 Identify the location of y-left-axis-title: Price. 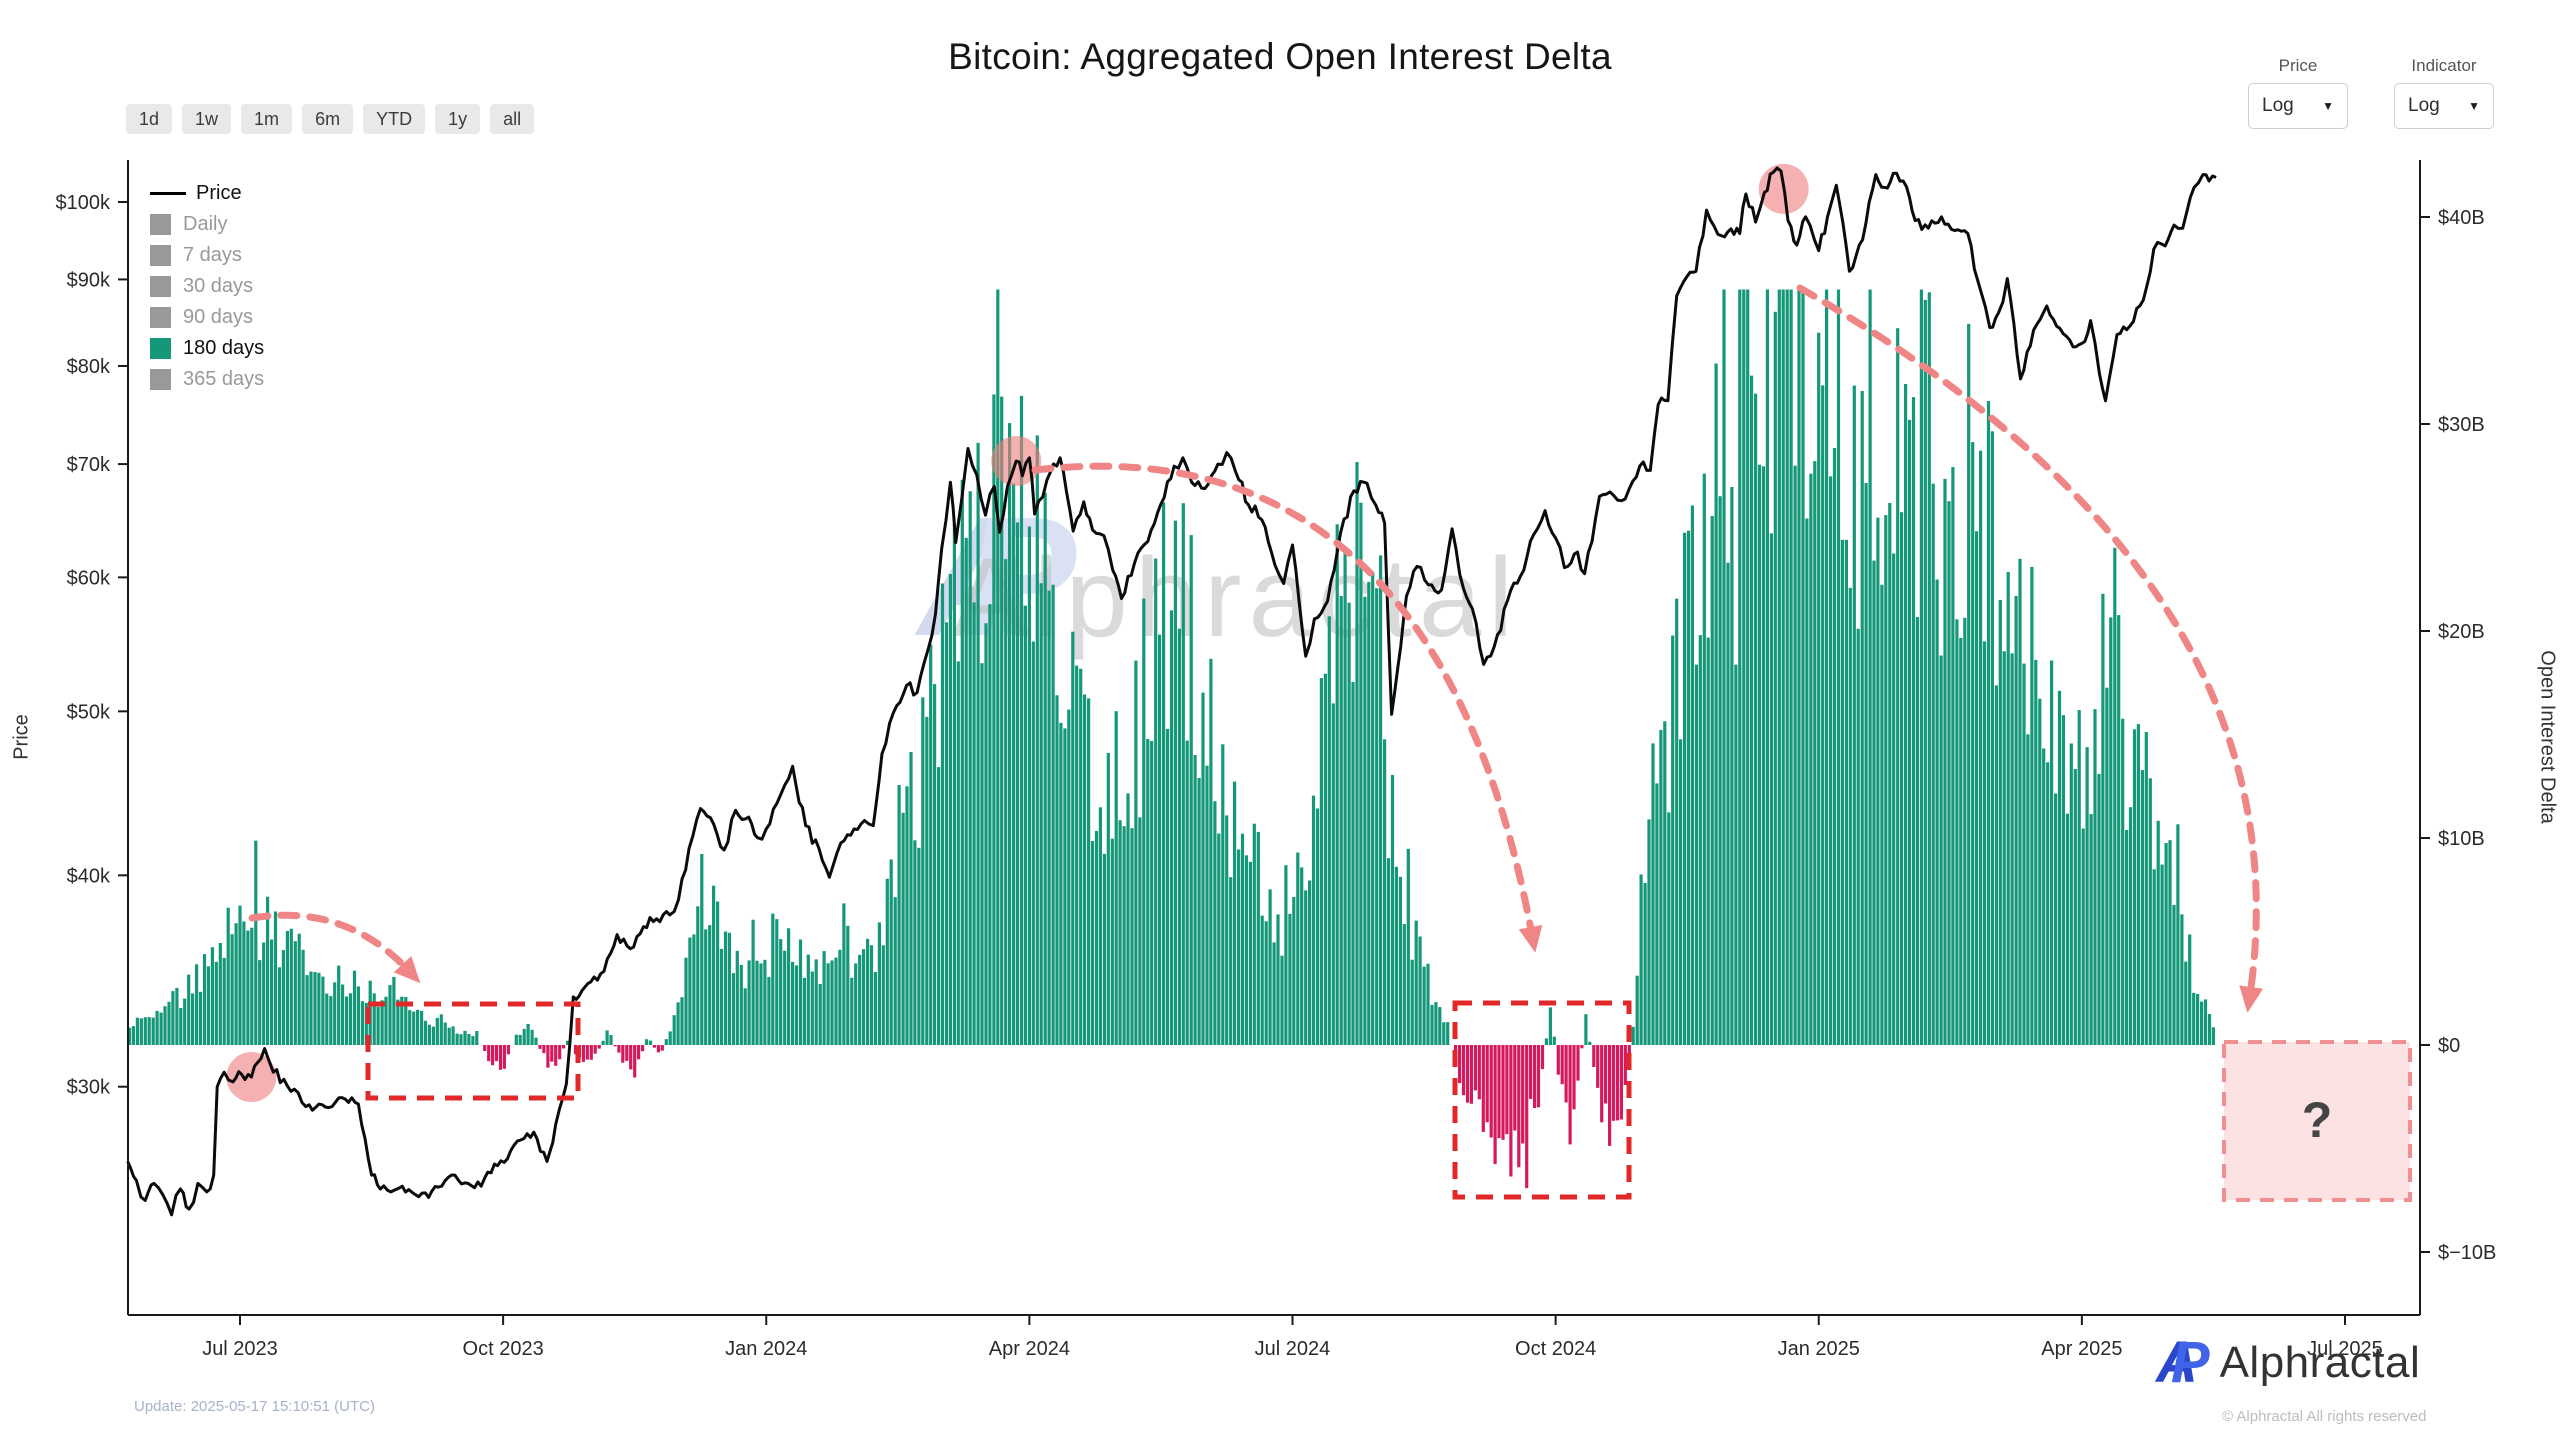
(21, 737).